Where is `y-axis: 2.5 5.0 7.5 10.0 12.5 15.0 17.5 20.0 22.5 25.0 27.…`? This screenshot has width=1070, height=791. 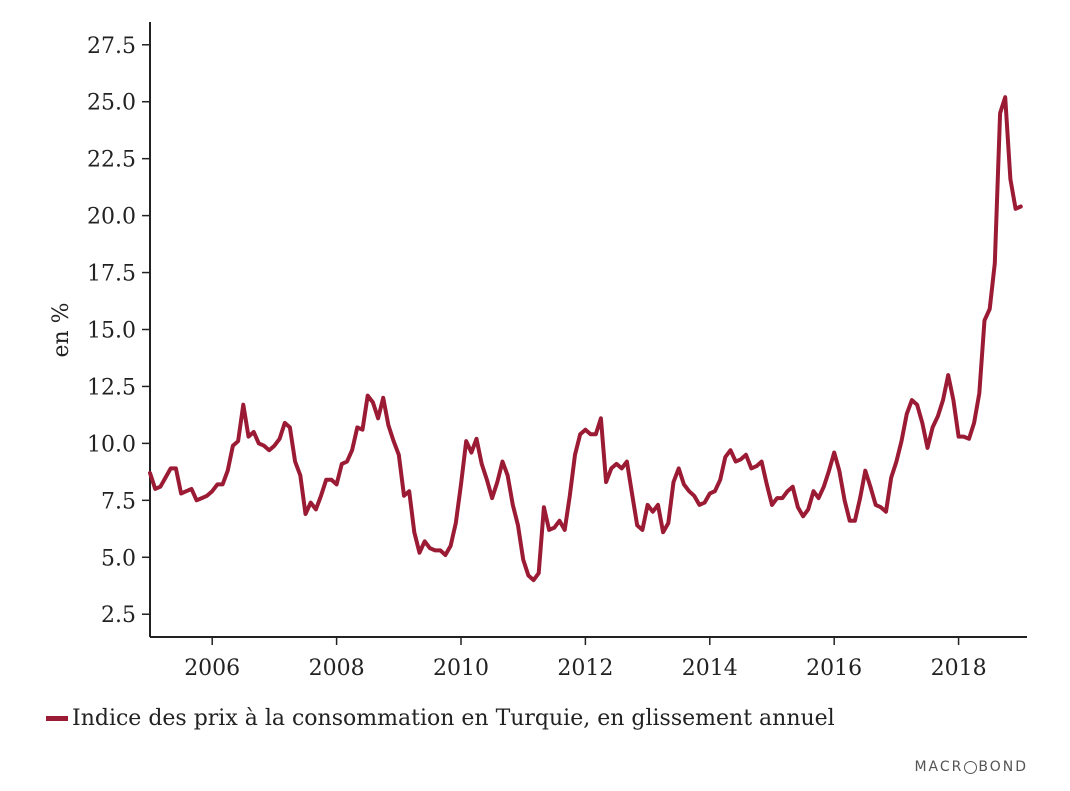 y-axis: 2.5 5.0 7.5 10.0 12.5 15.0 17.5 20.0 22.5 25.0 27.… is located at coordinates (119, 329).